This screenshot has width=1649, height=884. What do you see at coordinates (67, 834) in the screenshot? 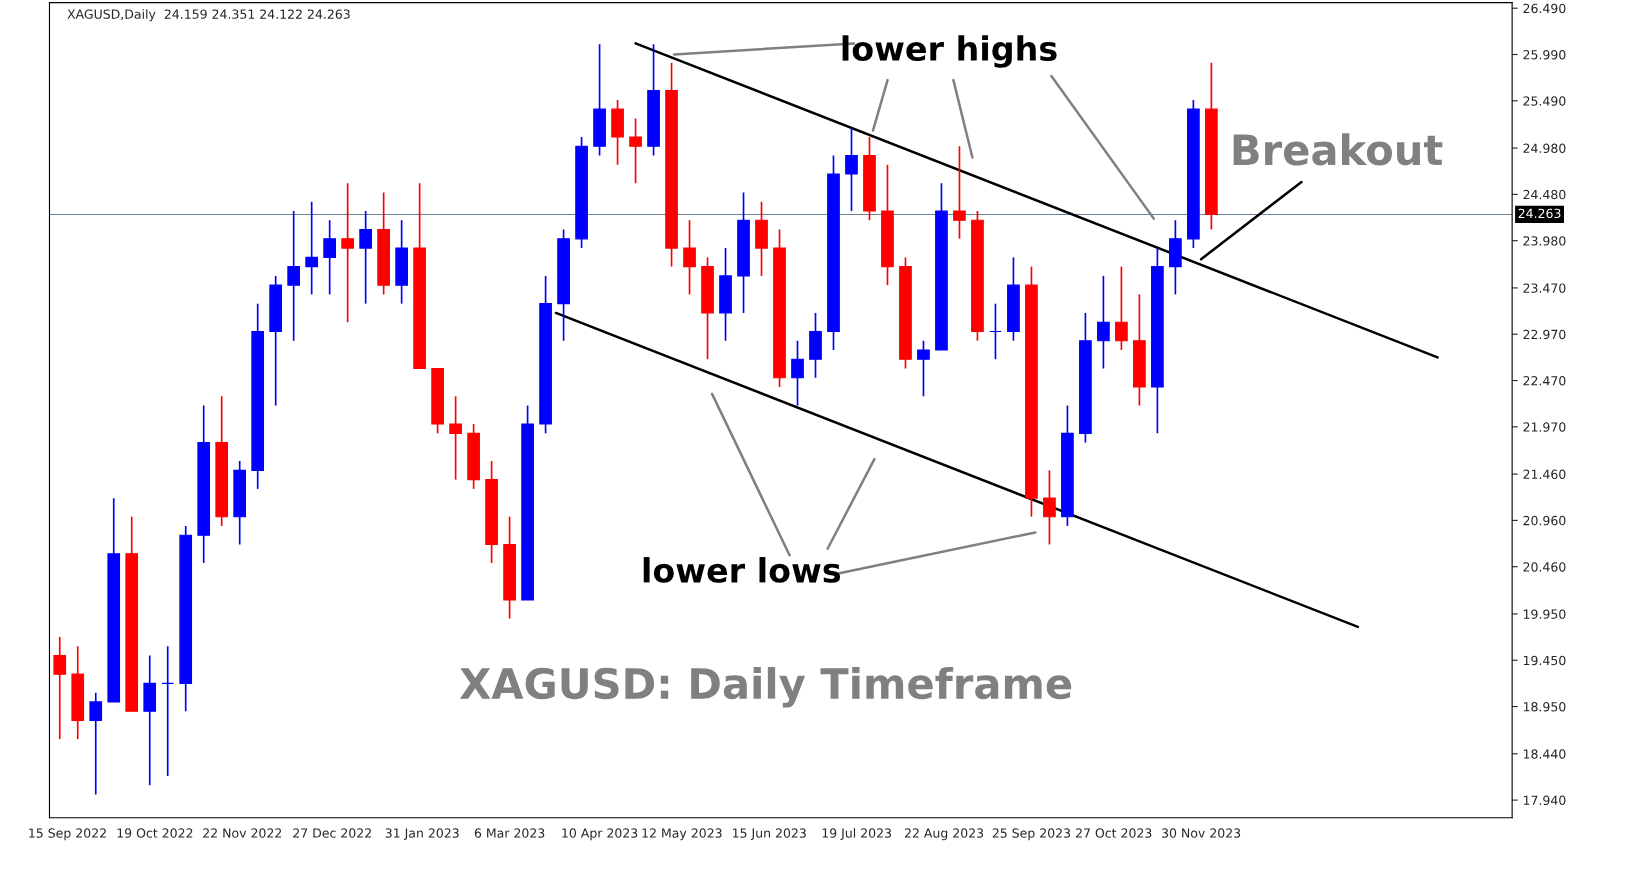
I see `x-tick-label: 15 Sep 2022` at bounding box center [67, 834].